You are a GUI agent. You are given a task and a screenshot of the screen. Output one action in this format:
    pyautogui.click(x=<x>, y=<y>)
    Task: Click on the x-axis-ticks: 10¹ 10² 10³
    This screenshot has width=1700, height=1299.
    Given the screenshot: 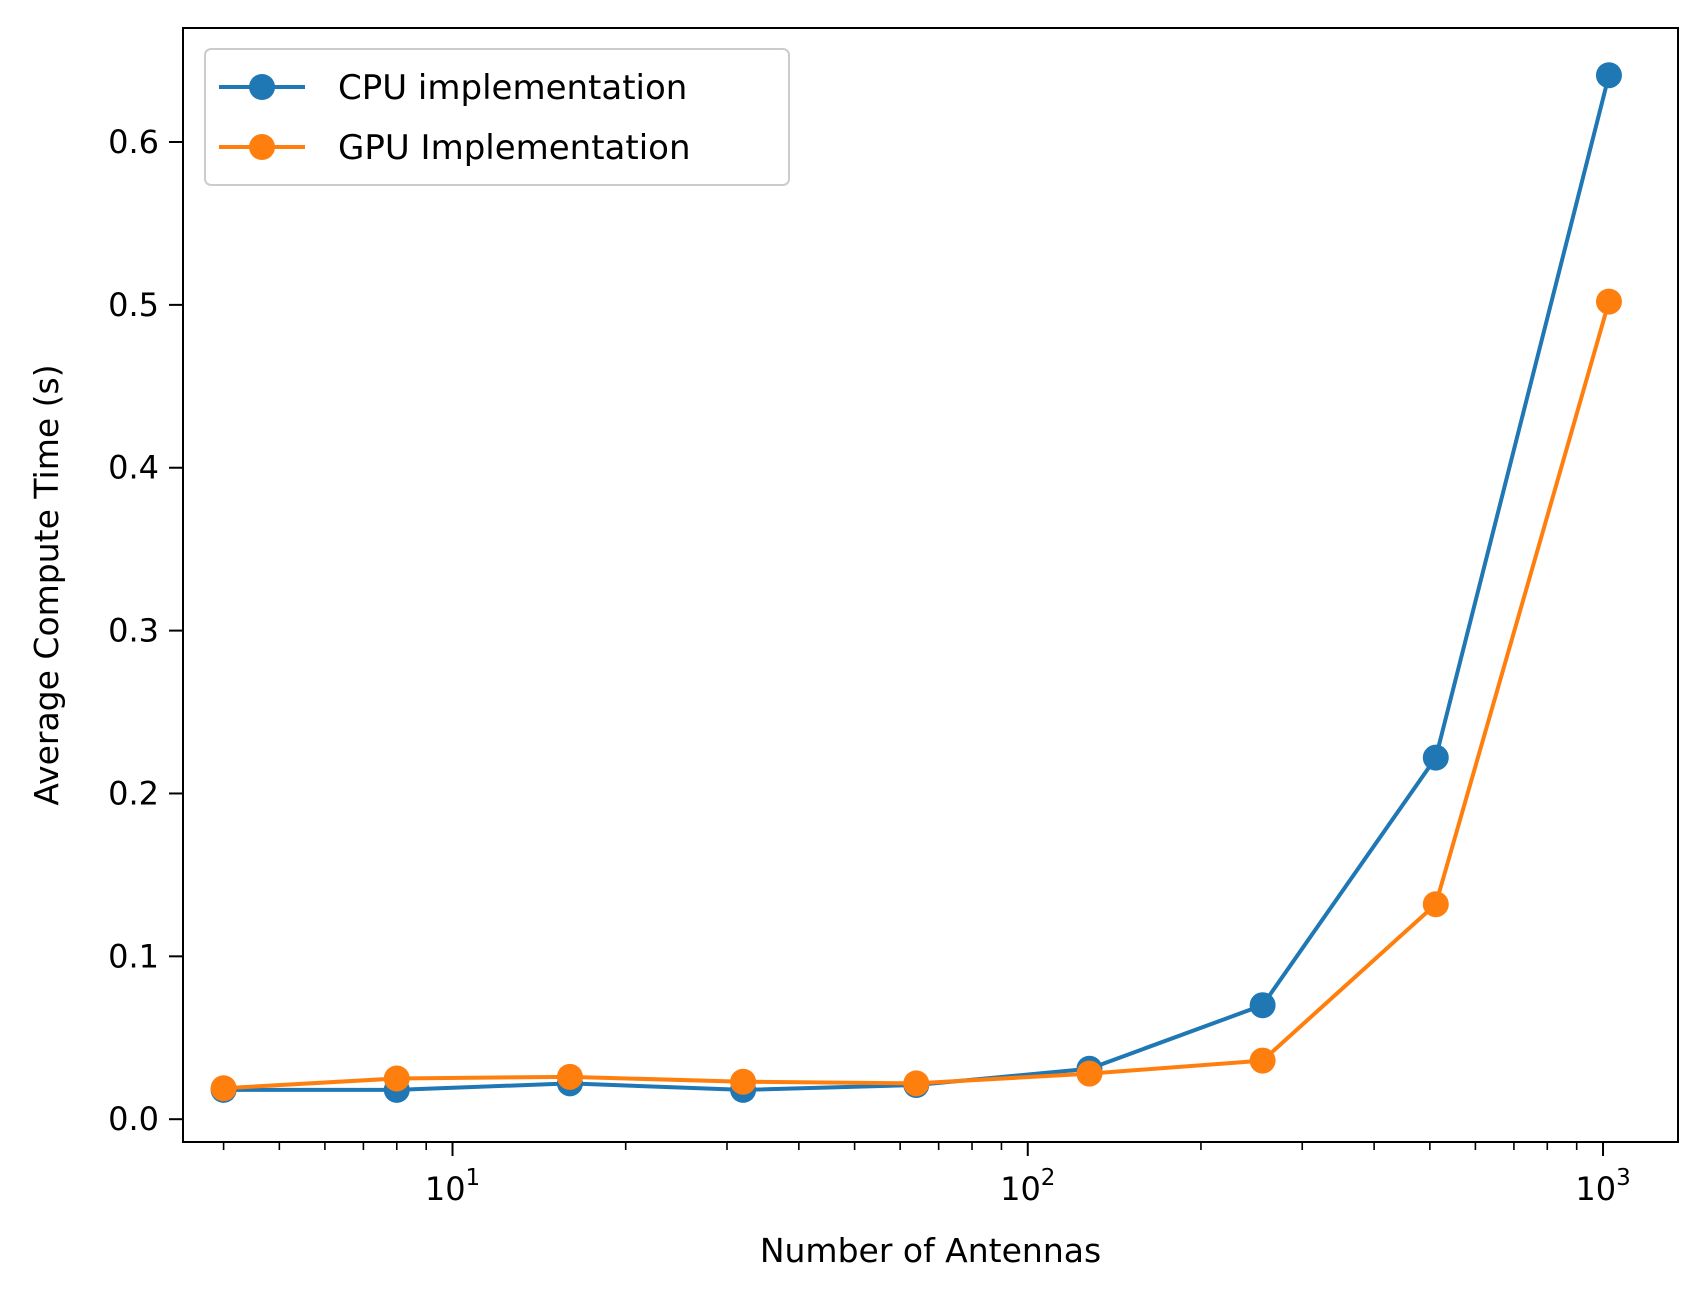 What is the action you would take?
    pyautogui.click(x=926, y=1175)
    